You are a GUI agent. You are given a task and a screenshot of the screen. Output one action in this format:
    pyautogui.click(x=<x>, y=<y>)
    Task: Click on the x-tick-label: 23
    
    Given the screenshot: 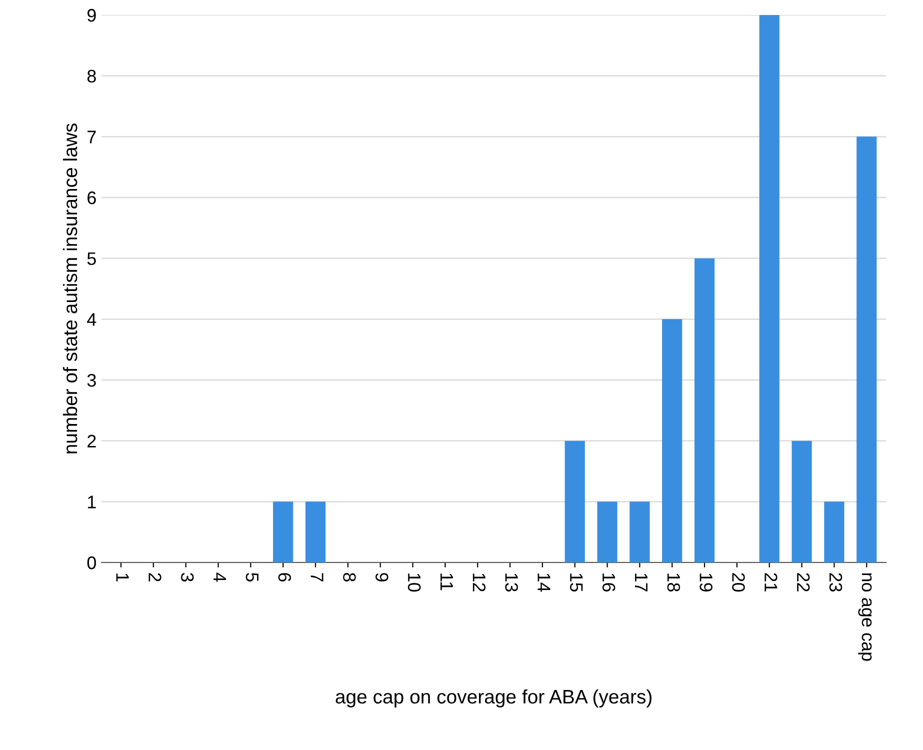 What is the action you would take?
    pyautogui.click(x=835, y=582)
    